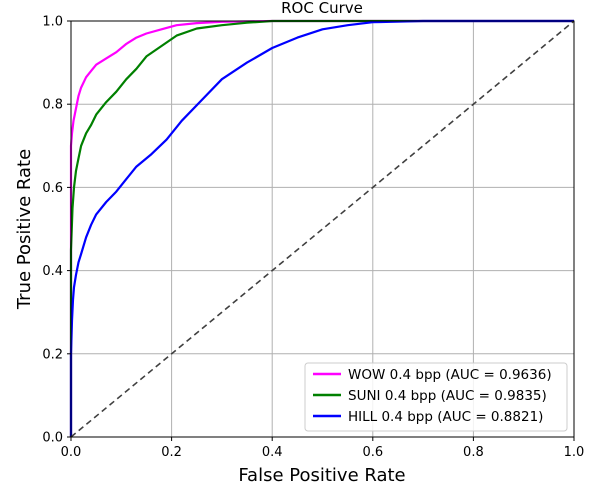 The width and height of the screenshot is (600, 500). What do you see at coordinates (445, 417) in the screenshot?
I see `legend-label: HILL 0.4 bpp (AUC = 0.8821)` at bounding box center [445, 417].